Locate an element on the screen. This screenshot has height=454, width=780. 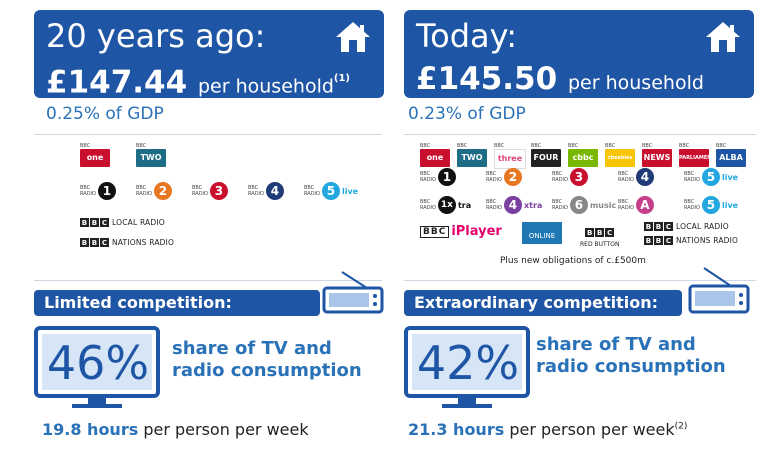
competition-label: Extraordinary competition: is located at coordinates (543, 303).